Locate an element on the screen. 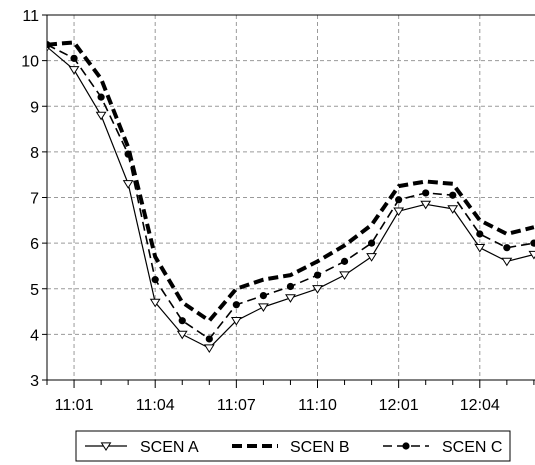 The image size is (535, 465). y-tick-label: 9 is located at coordinates (34, 107).